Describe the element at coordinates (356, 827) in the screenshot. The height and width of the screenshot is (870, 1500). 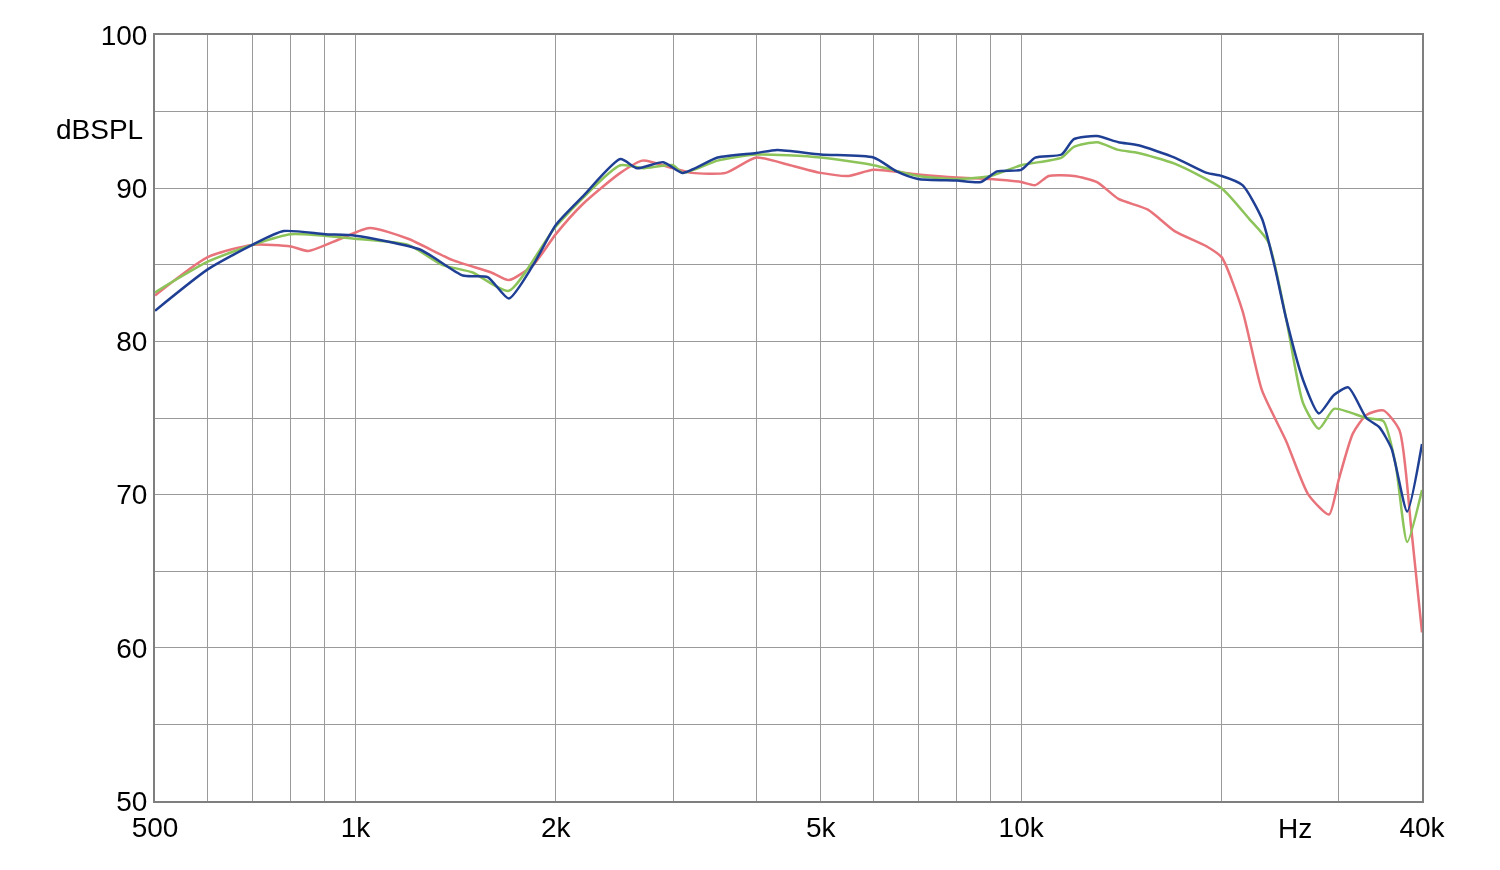
I see `x-tick-label: 1k` at that location.